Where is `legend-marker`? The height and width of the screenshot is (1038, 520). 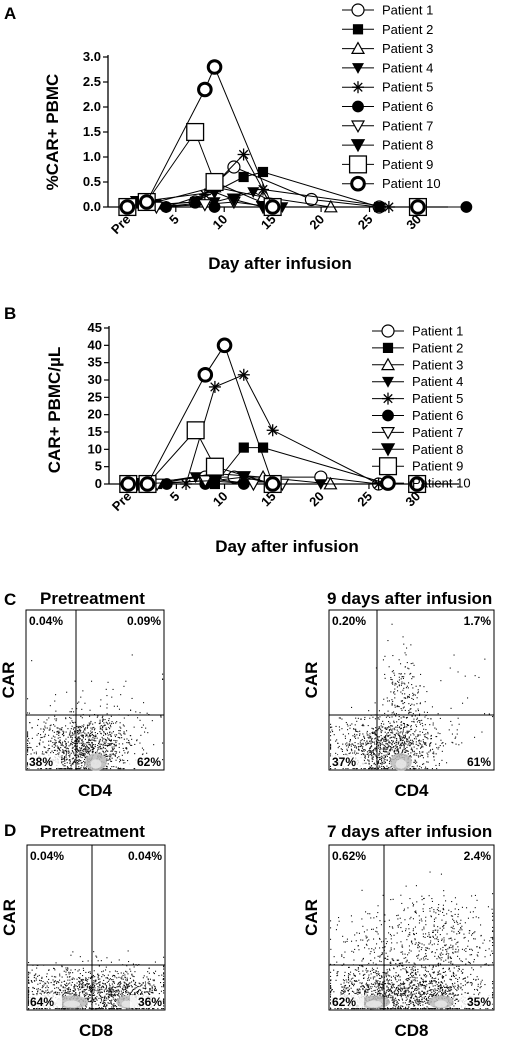
legend-marker is located at coordinates (358, 164).